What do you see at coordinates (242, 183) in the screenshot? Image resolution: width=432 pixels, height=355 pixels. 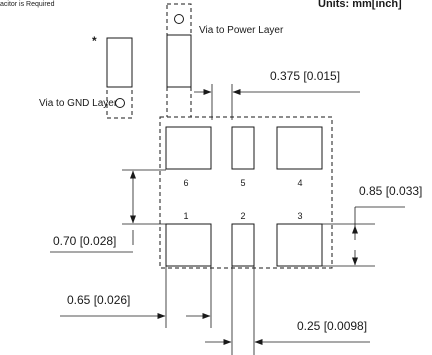 I see `pad-number-5: 5` at bounding box center [242, 183].